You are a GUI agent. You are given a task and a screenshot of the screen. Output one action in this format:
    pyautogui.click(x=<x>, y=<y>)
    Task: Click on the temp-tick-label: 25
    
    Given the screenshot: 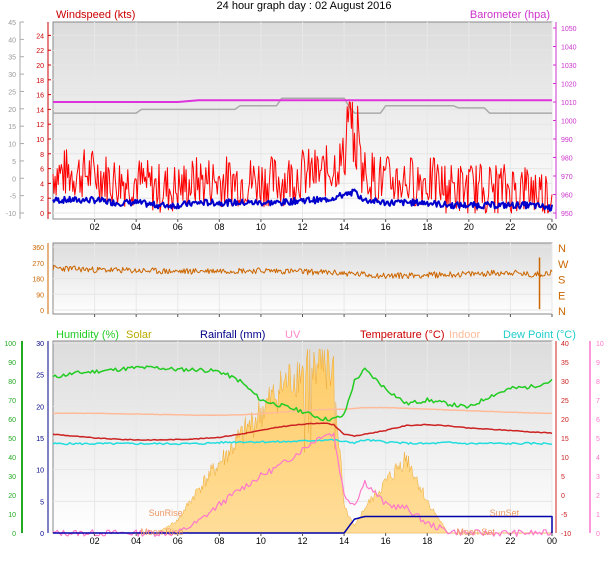 What is the action you would take?
    pyautogui.click(x=565, y=401)
    